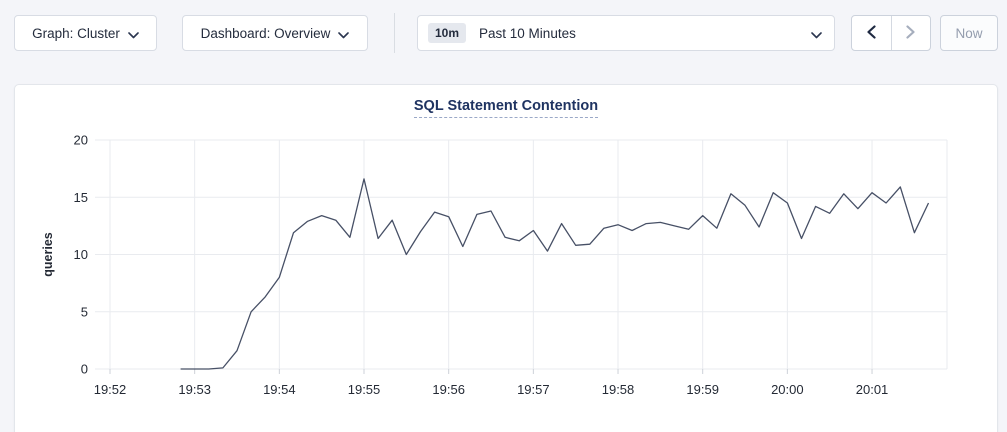 Image resolution: width=1007 pixels, height=432 pixels. I want to click on svg-text: 20:00, so click(787, 389).